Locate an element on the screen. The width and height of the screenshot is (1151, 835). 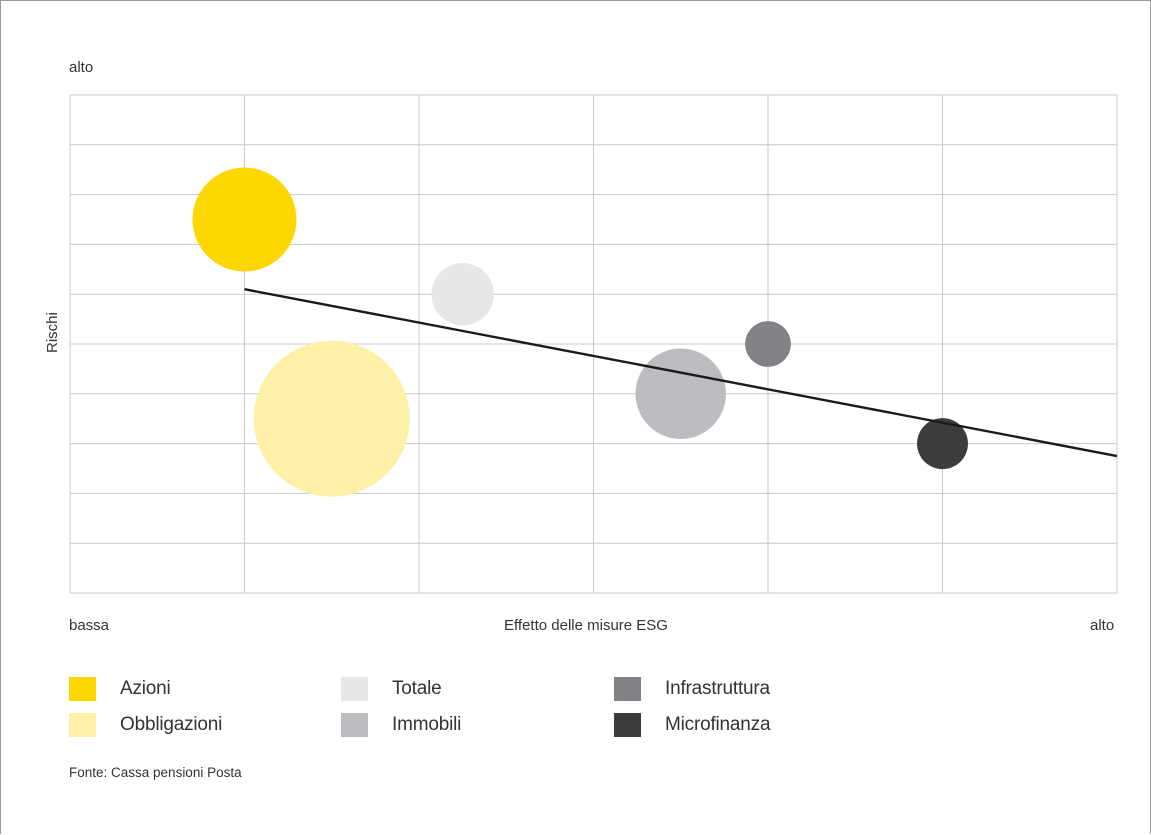
legend-item-immobili: Immobili is located at coordinates (401, 725).